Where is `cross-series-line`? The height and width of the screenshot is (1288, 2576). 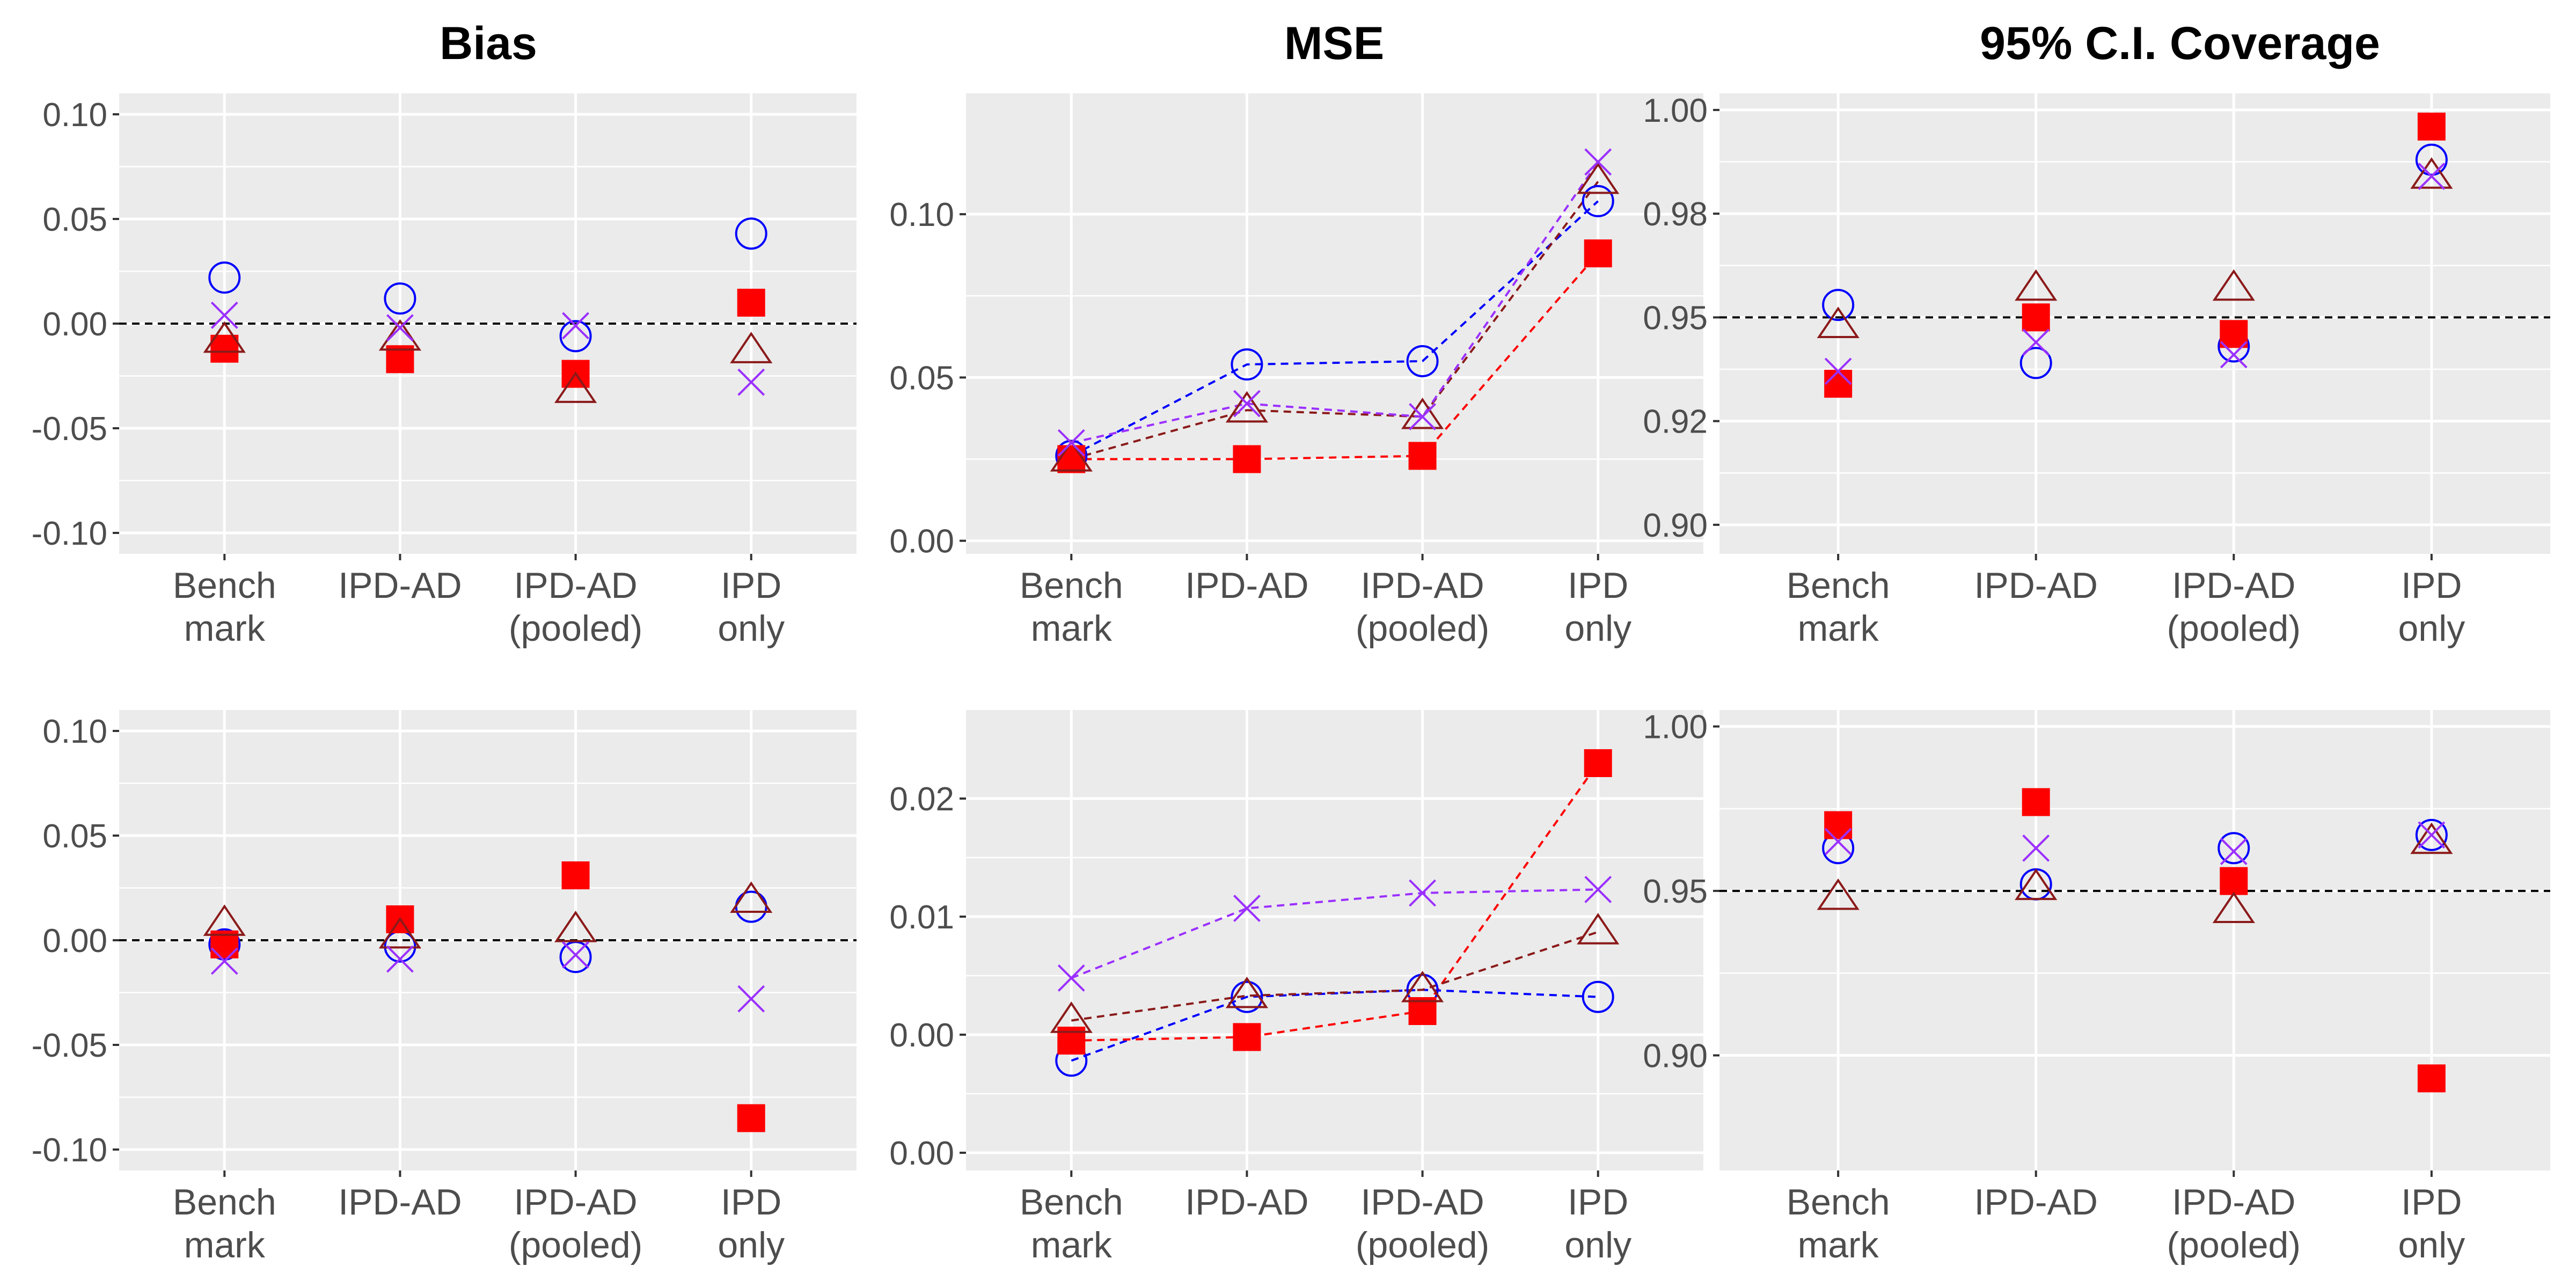 cross-series-line is located at coordinates (1334, 933).